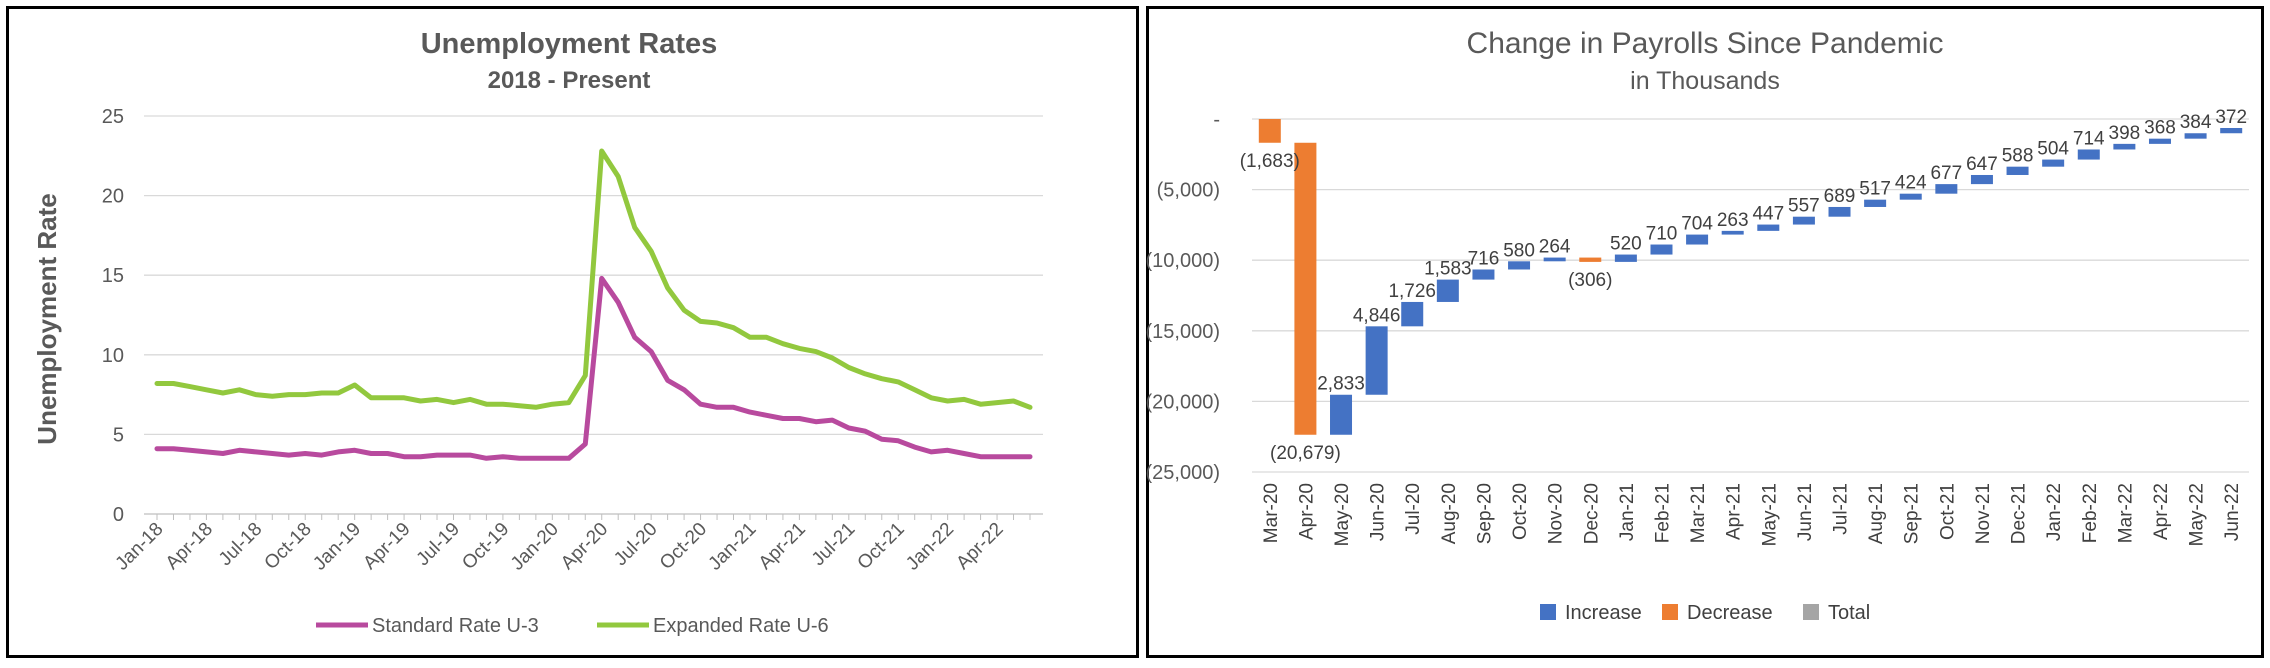 The width and height of the screenshot is (2270, 668). Describe the element at coordinates (1662, 513) in the screenshot. I see `x-tick-label: Feb-21` at that location.